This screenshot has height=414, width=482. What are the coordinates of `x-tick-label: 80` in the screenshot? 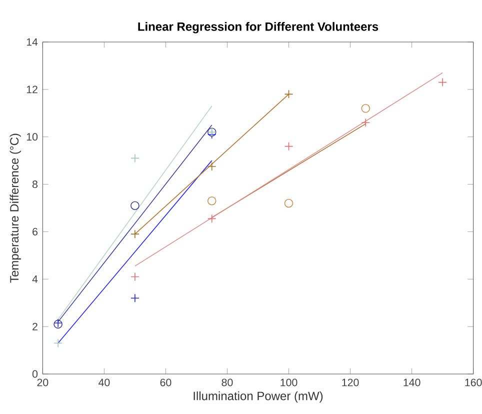 It's located at (227, 382).